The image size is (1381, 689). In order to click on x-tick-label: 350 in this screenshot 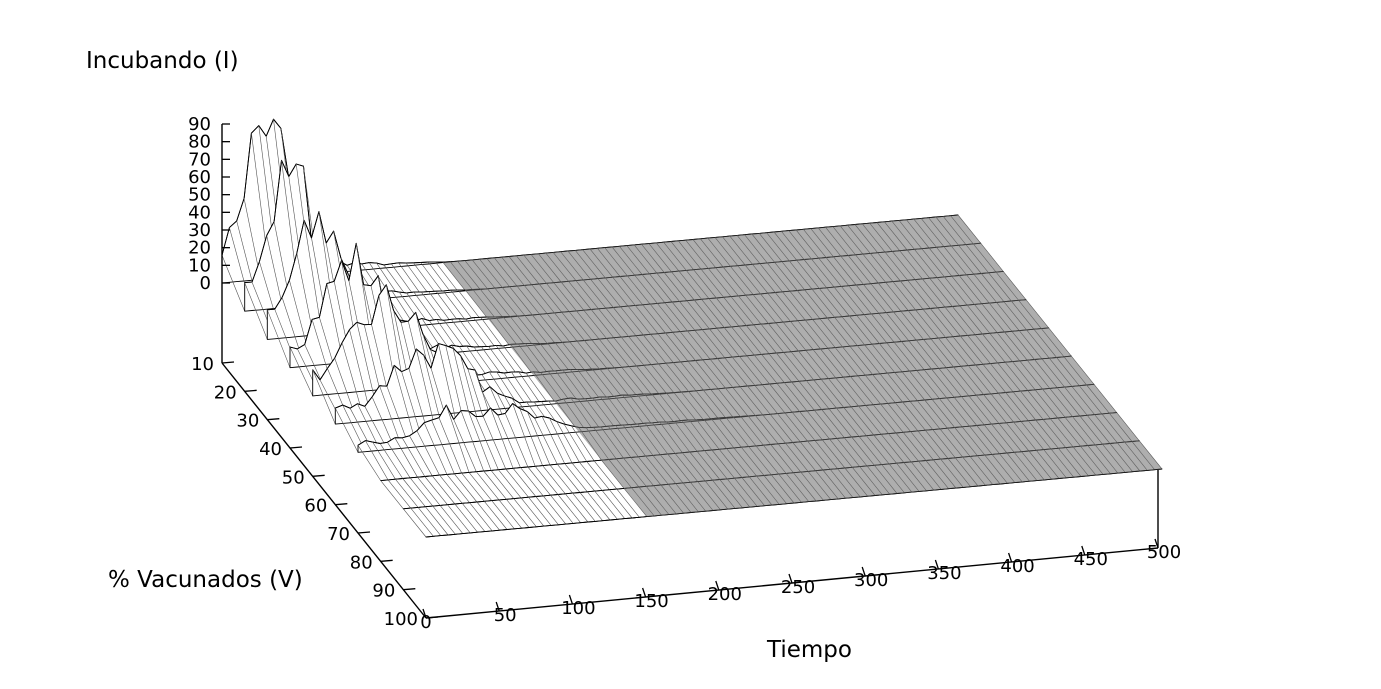, I will do `click(944, 573)`.